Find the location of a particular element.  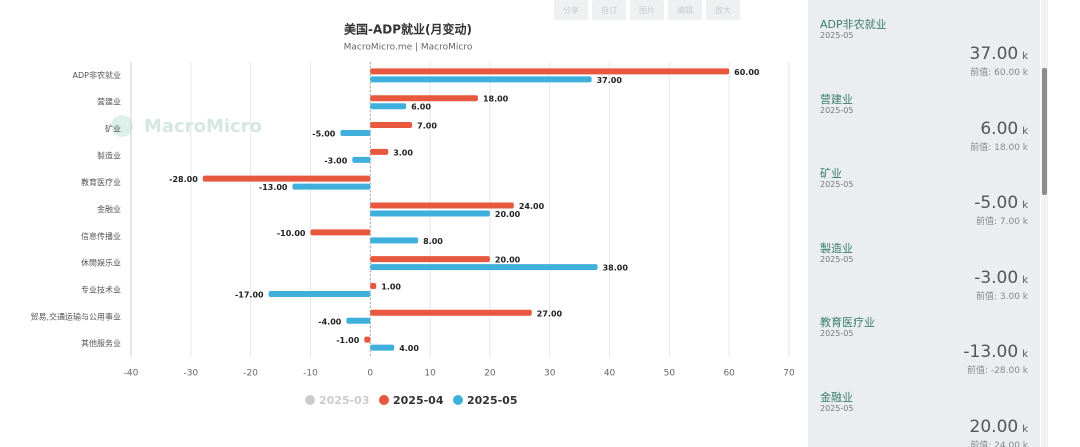

item-name: ADP非农就业 is located at coordinates (853, 24).